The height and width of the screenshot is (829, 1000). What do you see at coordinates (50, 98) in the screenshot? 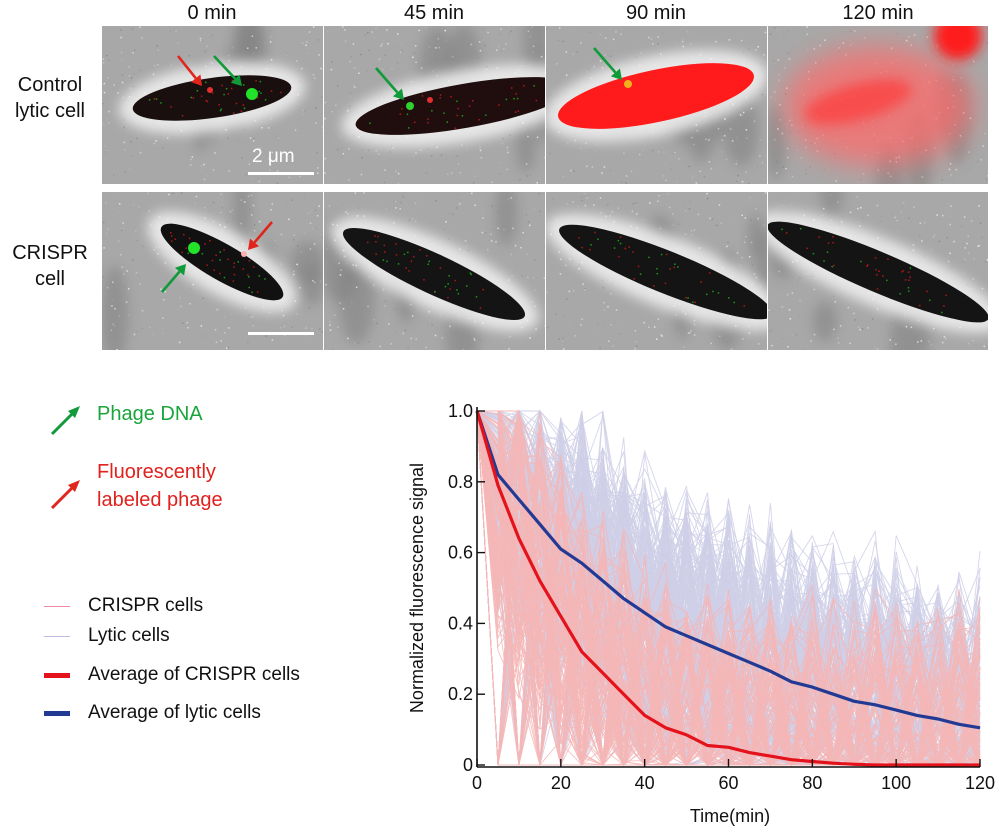
I see `row-label-control: Control lytic cell` at bounding box center [50, 98].